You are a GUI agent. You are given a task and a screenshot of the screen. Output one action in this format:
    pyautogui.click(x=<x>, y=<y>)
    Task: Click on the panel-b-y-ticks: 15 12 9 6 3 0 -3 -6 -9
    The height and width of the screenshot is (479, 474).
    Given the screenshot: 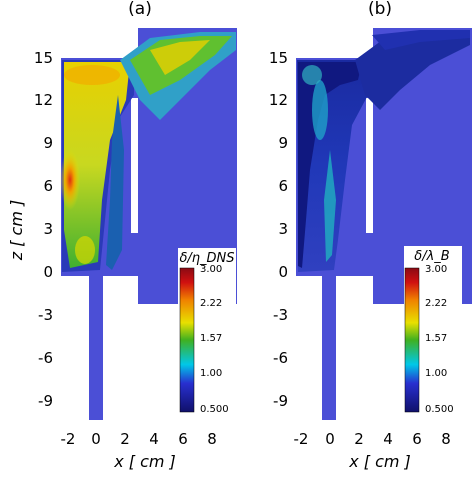 What is the action you would take?
    pyautogui.click(x=278, y=229)
    